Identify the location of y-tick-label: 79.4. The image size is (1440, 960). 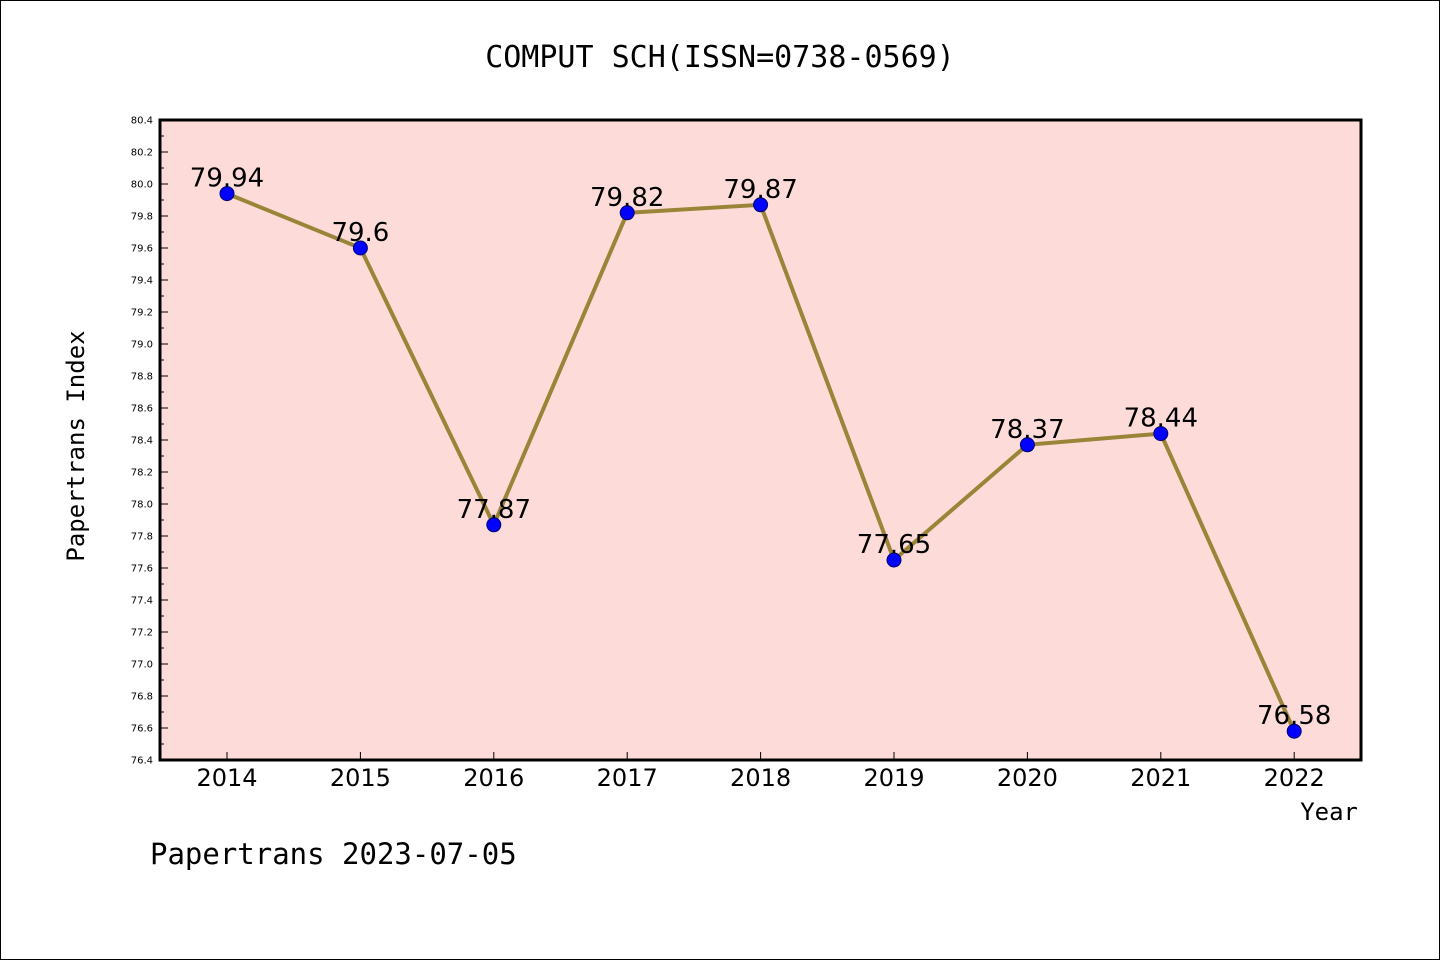
(142, 281).